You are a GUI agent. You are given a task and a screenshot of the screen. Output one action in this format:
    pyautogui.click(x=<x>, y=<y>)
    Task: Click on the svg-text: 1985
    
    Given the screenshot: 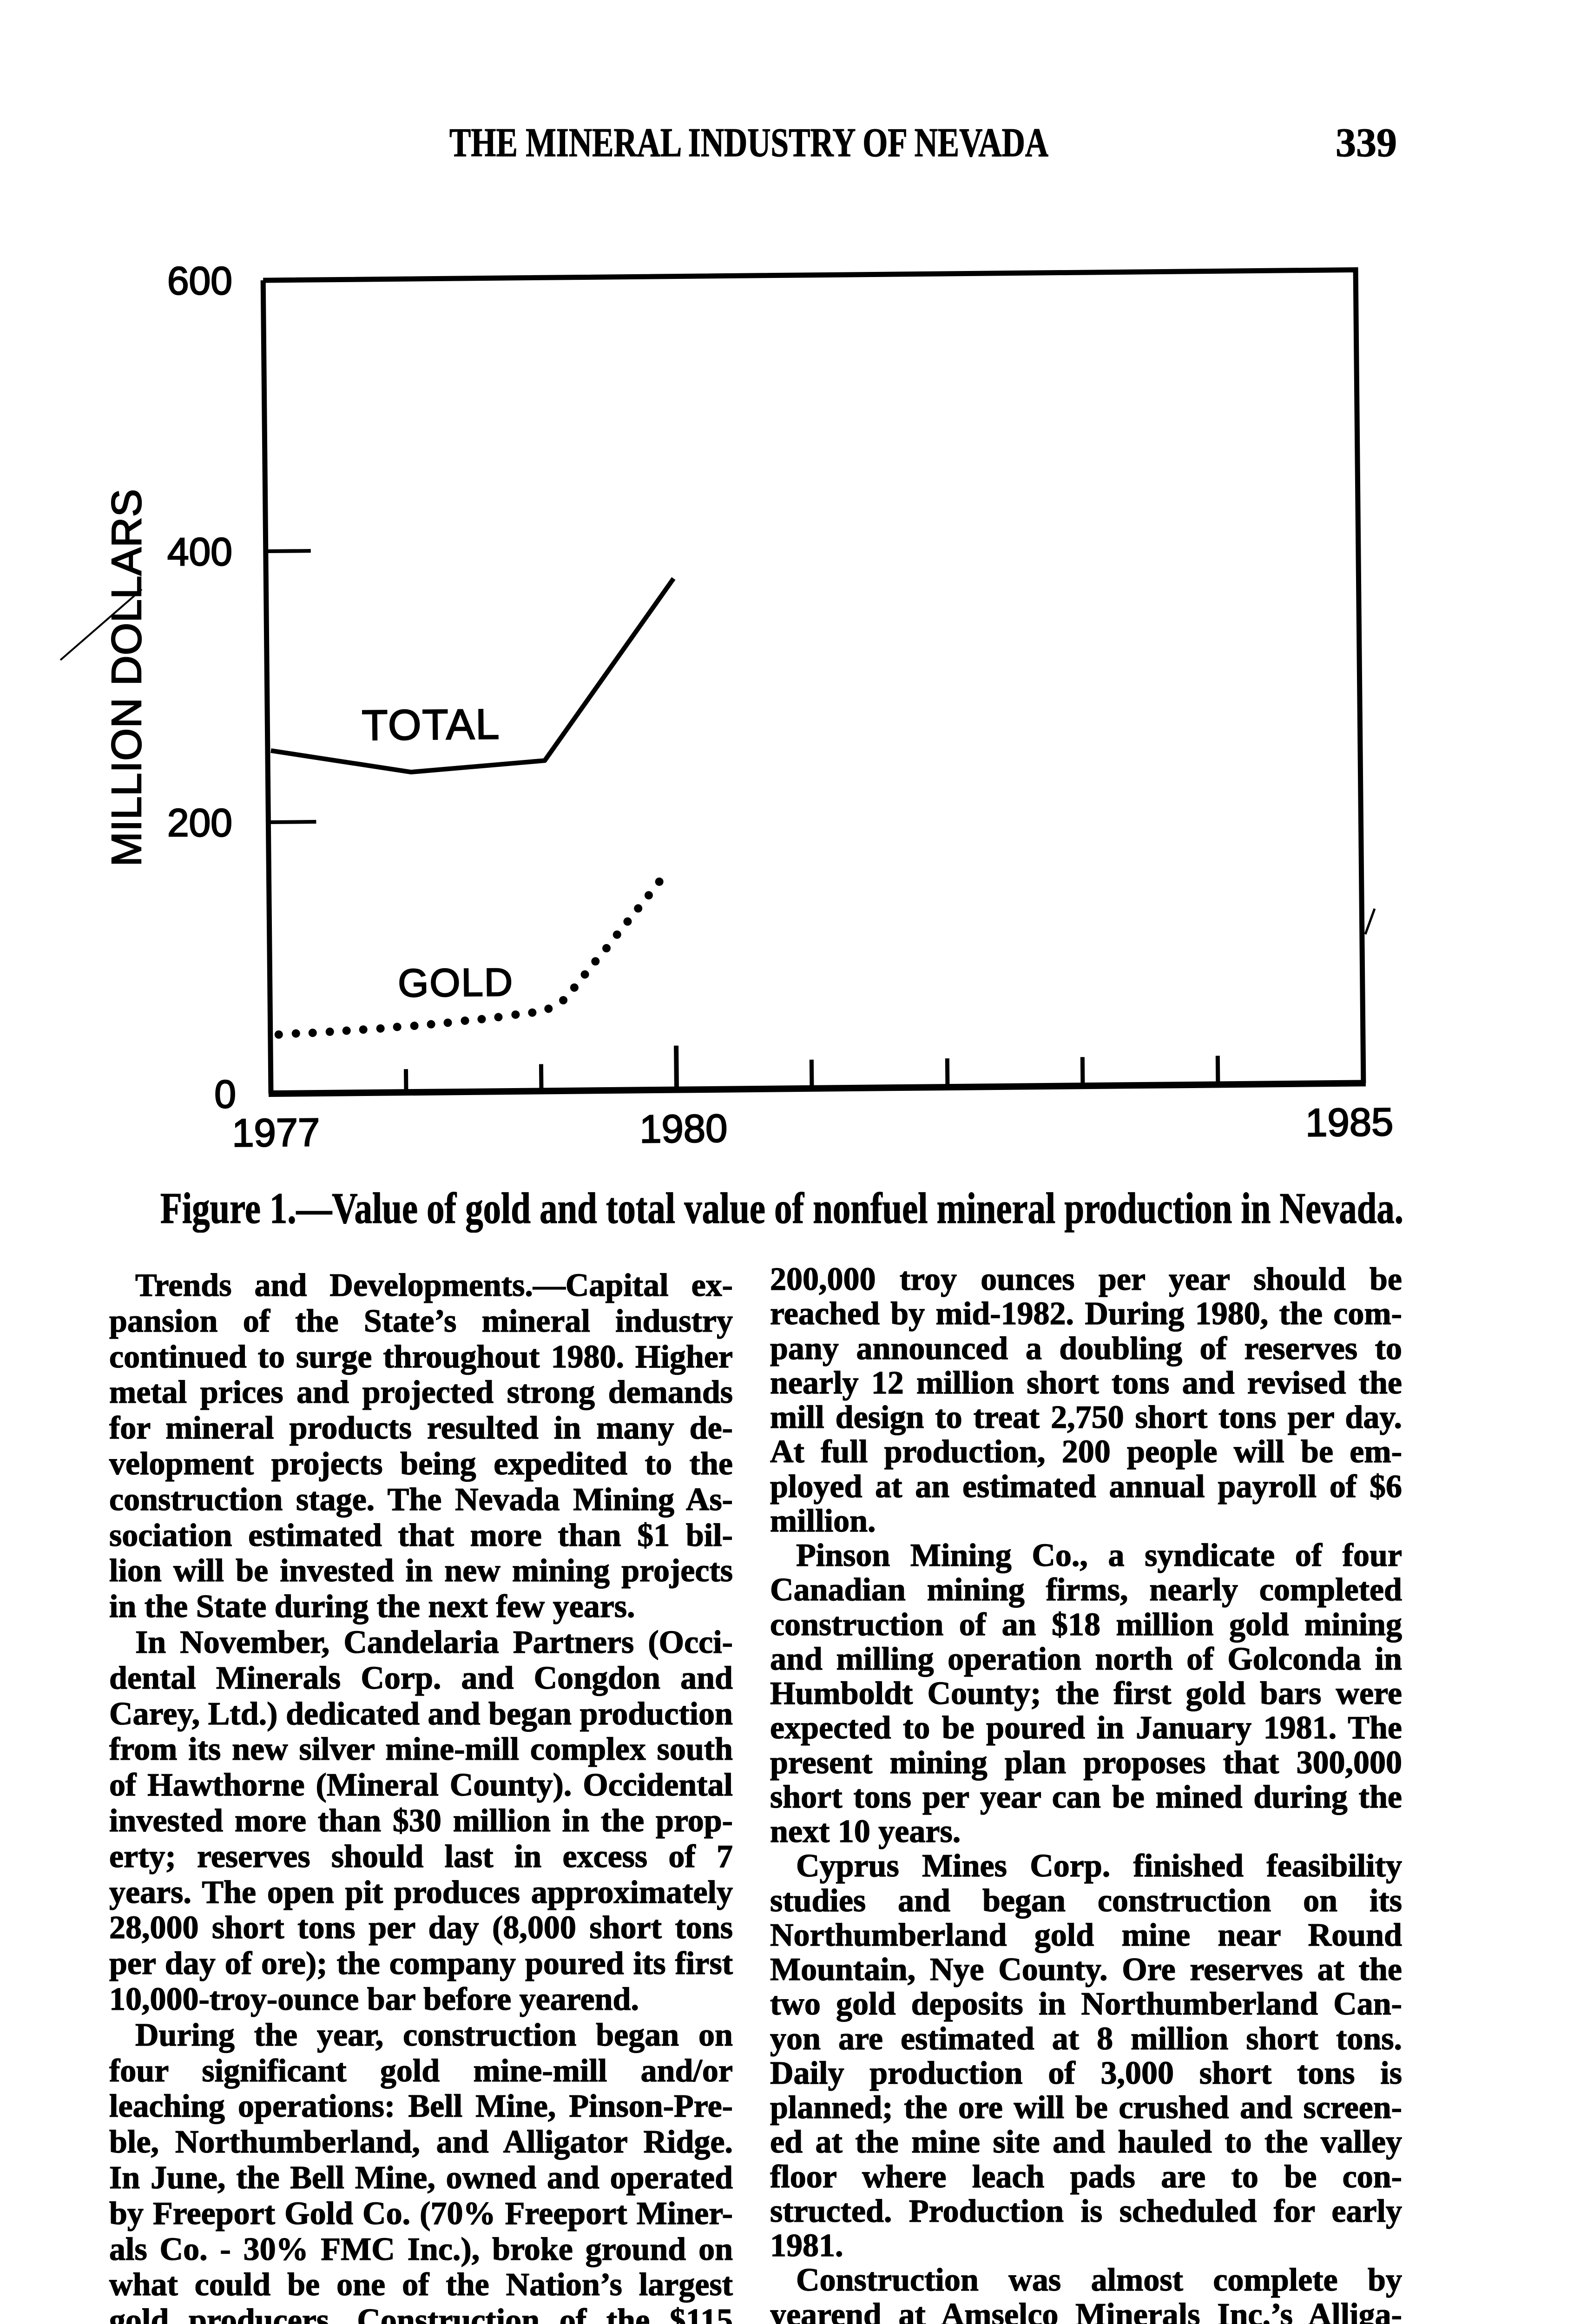 What is the action you would take?
    pyautogui.click(x=1350, y=1122)
    